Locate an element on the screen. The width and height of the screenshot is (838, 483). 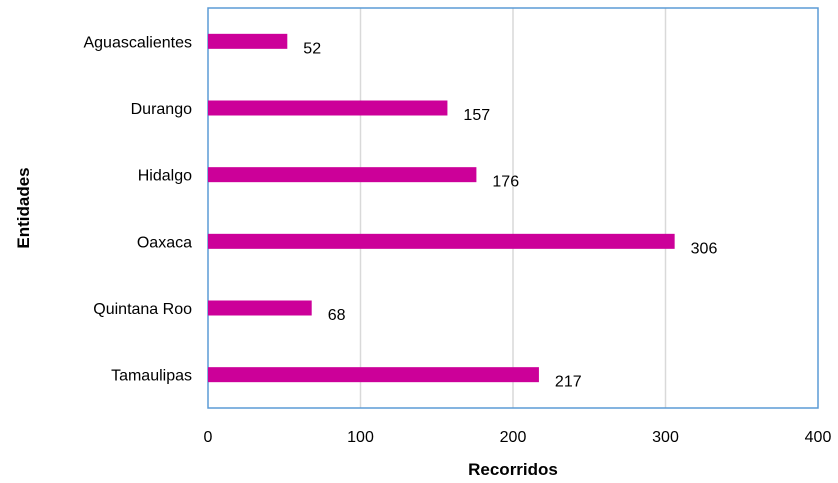
data-label: 52 is located at coordinates (312, 48).